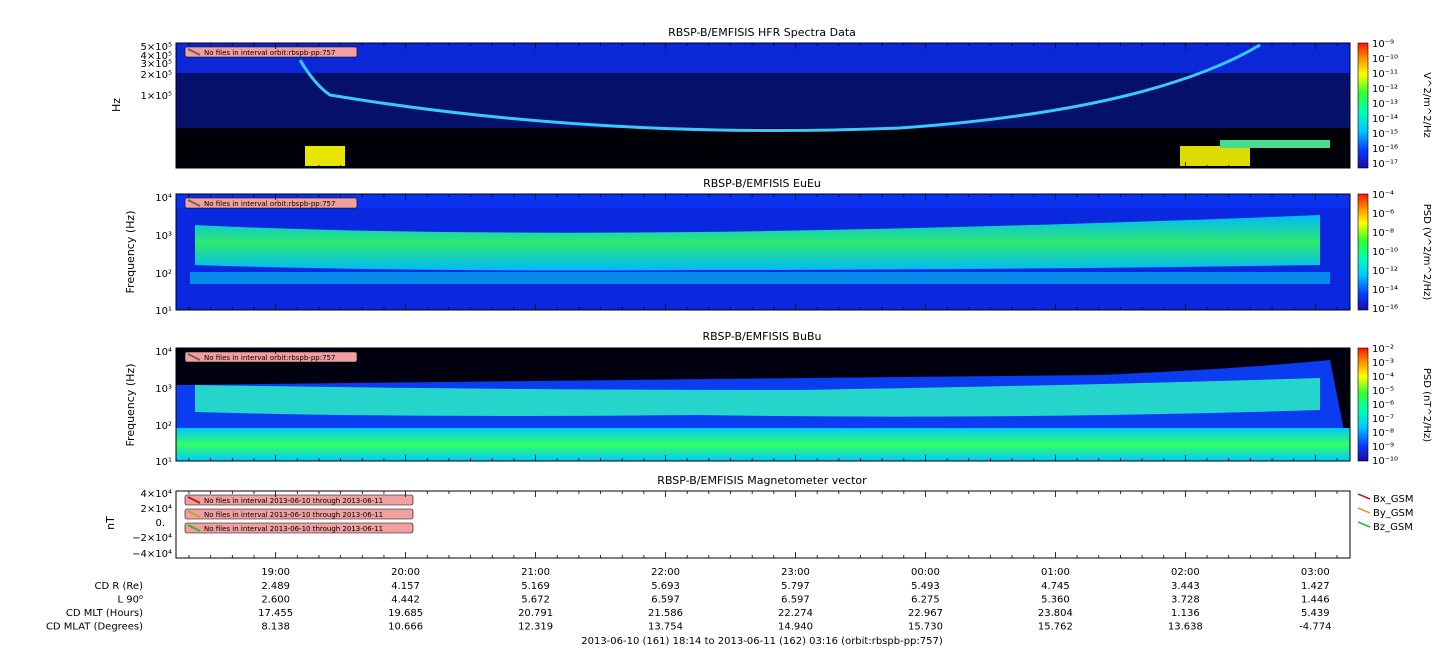 This screenshot has width=1447, height=658. What do you see at coordinates (665, 613) in the screenshot?
I see `ephemeris-value: 21.586` at bounding box center [665, 613].